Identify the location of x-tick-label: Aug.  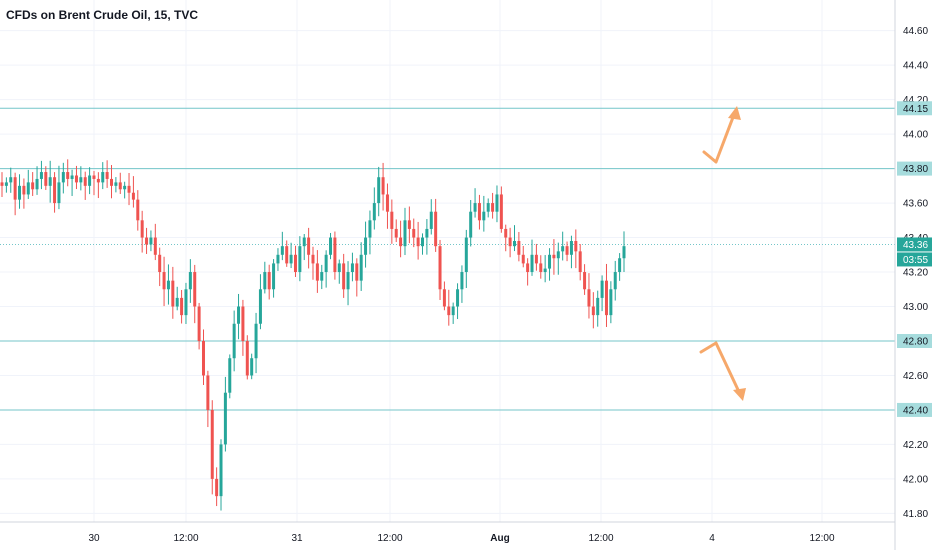
(499, 538).